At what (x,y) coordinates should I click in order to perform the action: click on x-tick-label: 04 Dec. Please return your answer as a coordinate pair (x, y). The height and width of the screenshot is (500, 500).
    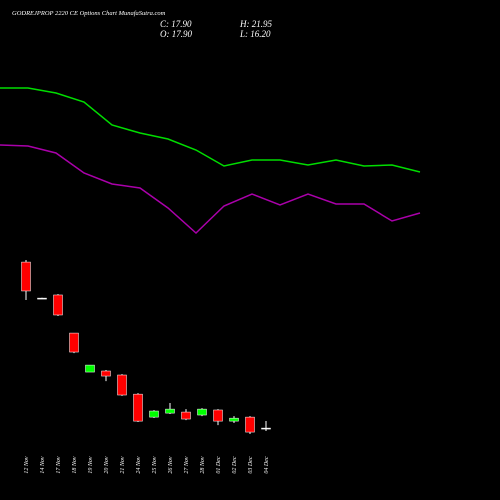
    Looking at the image, I should click on (266, 464).